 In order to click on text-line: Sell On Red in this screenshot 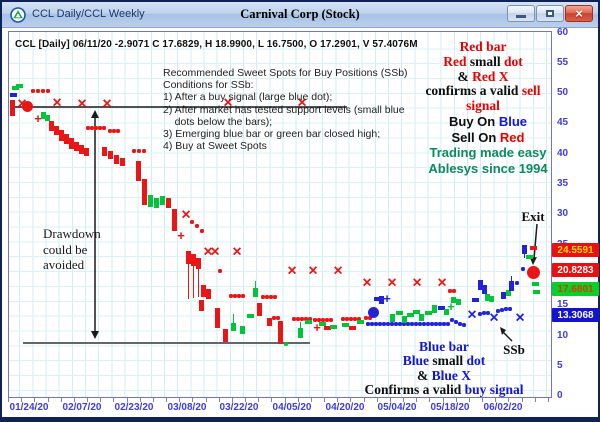, I will do `click(488, 138)`.